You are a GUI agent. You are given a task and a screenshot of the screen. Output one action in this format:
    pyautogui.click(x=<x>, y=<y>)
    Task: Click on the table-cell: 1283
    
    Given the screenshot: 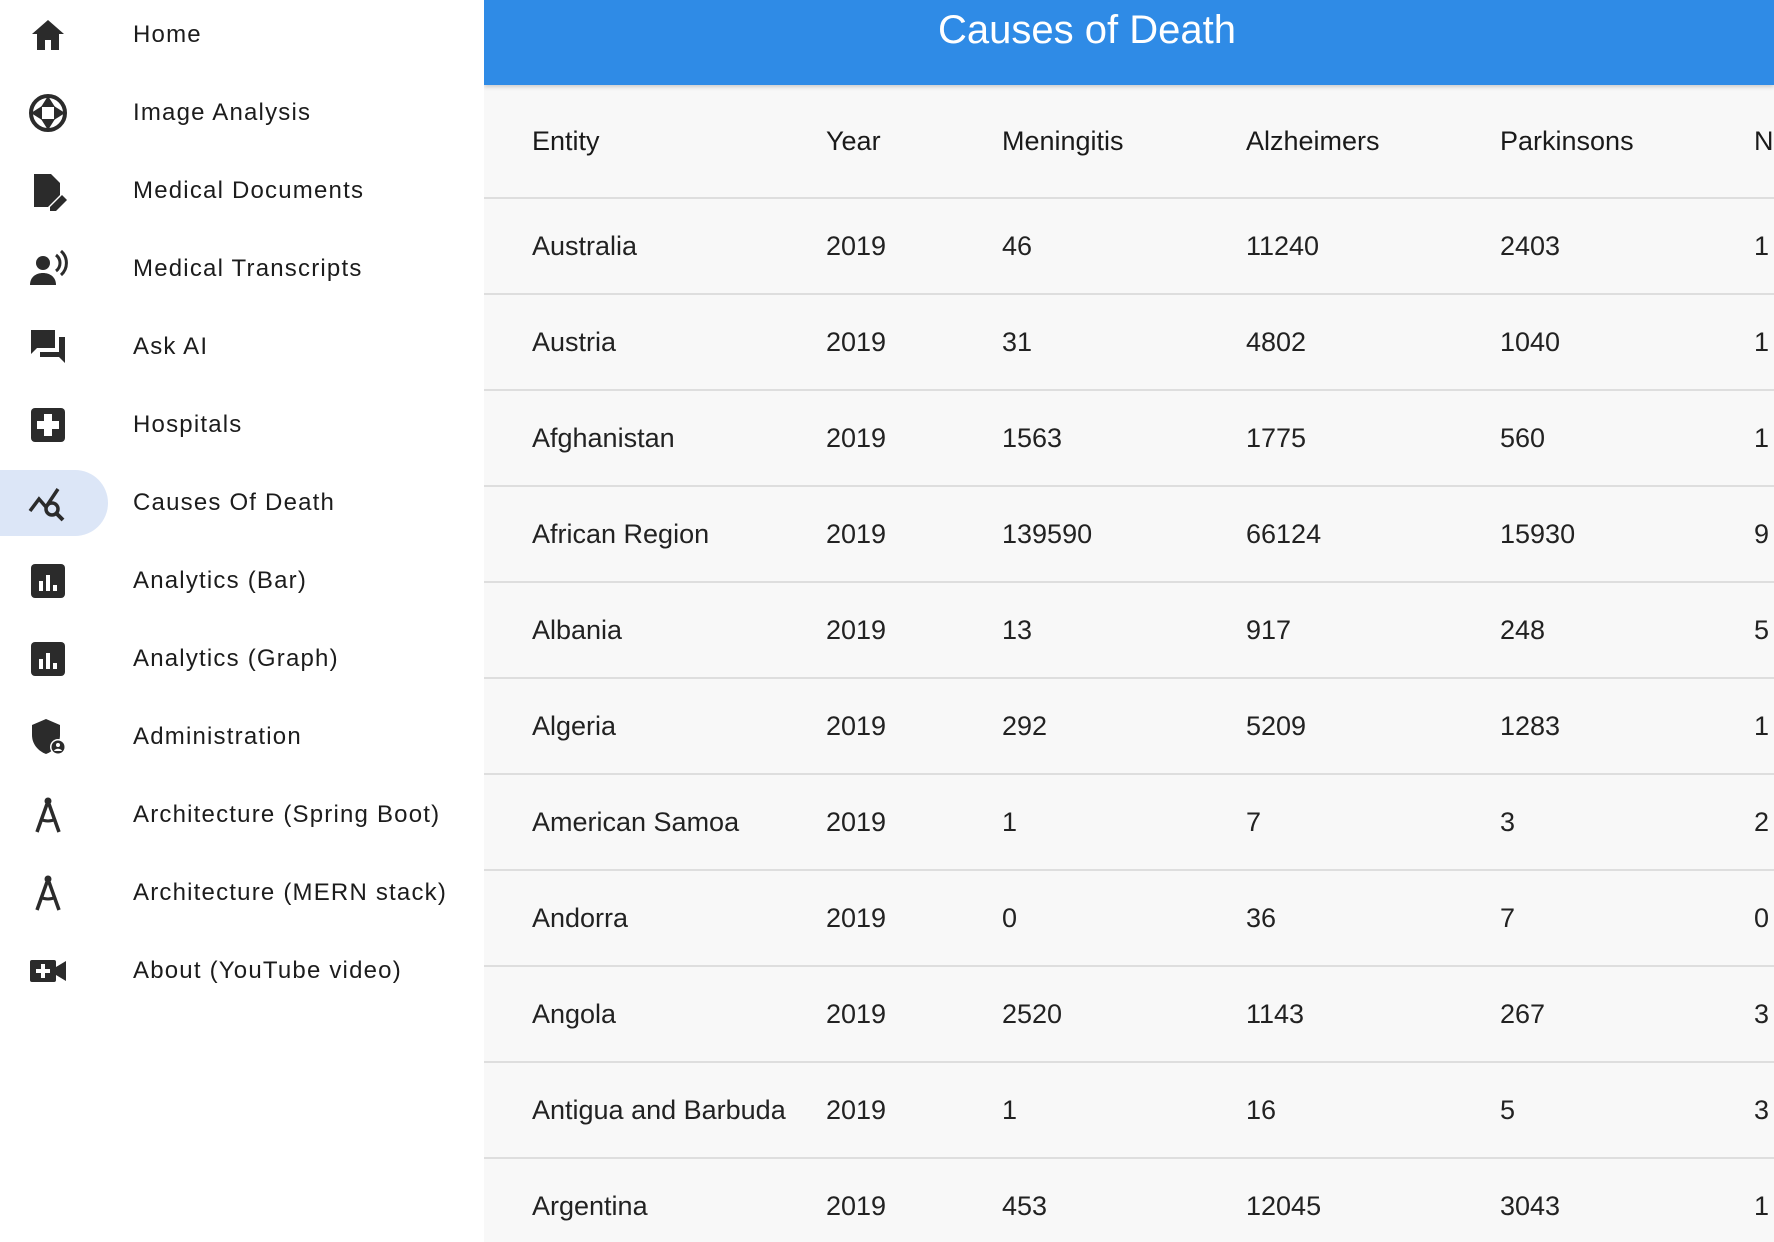 What is the action you would take?
    pyautogui.click(x=1530, y=725)
    